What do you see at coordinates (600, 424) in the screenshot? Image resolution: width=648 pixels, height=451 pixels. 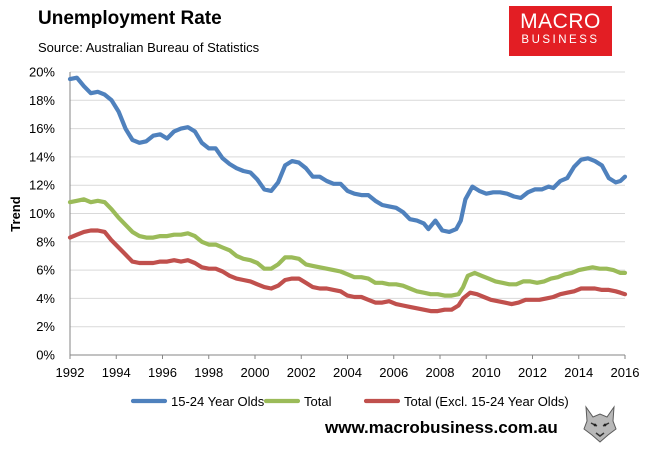 I see `wolf-logo-icon` at bounding box center [600, 424].